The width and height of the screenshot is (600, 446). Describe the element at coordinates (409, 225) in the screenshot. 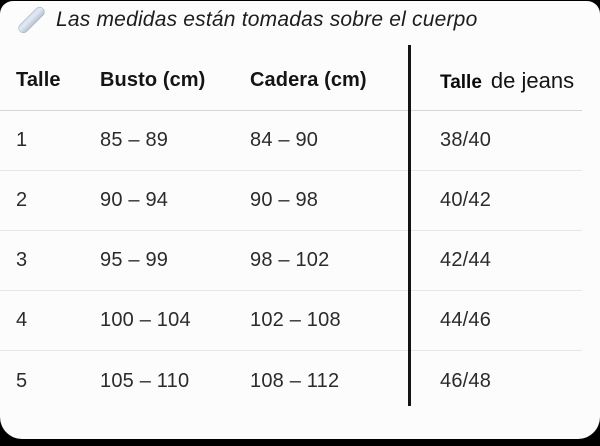

I see `jeans-column-divider` at that location.